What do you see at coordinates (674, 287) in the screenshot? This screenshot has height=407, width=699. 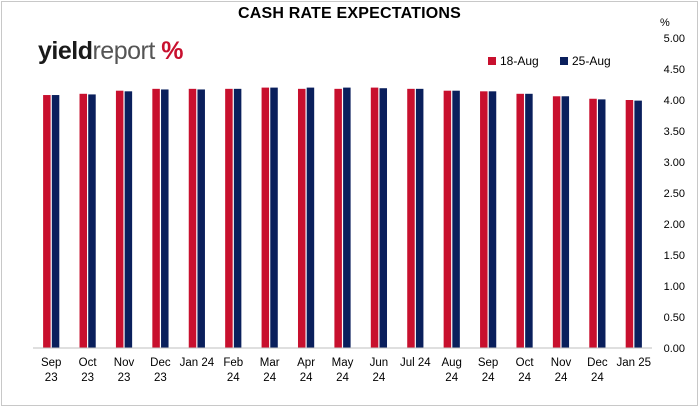 I see `y-tick-label: 1.00` at bounding box center [674, 287].